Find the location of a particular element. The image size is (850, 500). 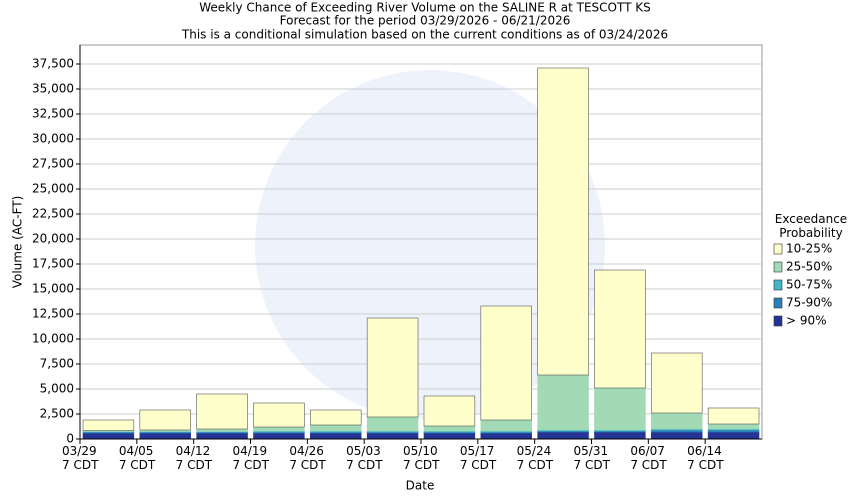

x-tick-label: 04/26 7 CDT is located at coordinates (307, 458).